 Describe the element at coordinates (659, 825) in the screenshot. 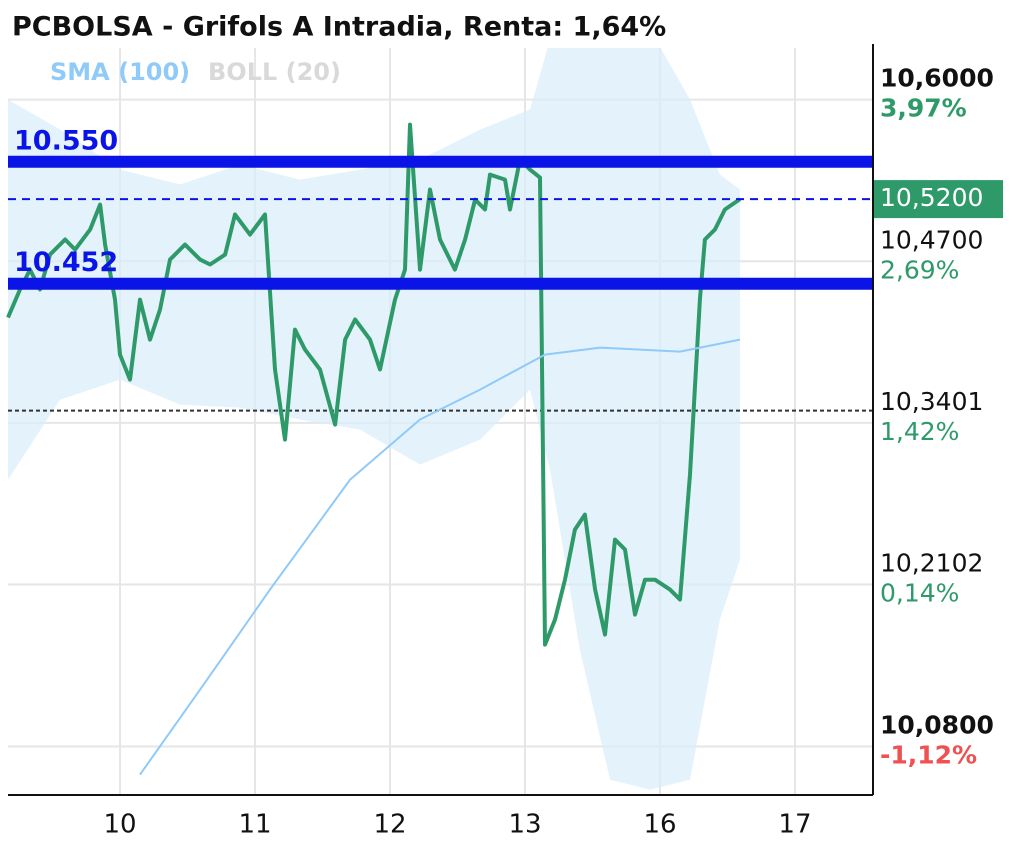

I see `x-tick-label: 16` at that location.